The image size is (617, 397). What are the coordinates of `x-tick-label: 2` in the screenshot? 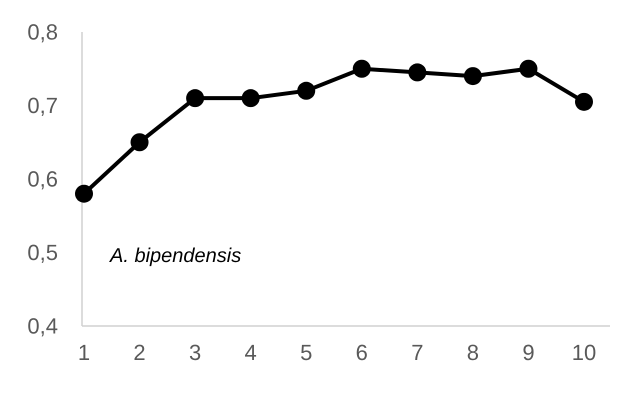 It's located at (139, 352).